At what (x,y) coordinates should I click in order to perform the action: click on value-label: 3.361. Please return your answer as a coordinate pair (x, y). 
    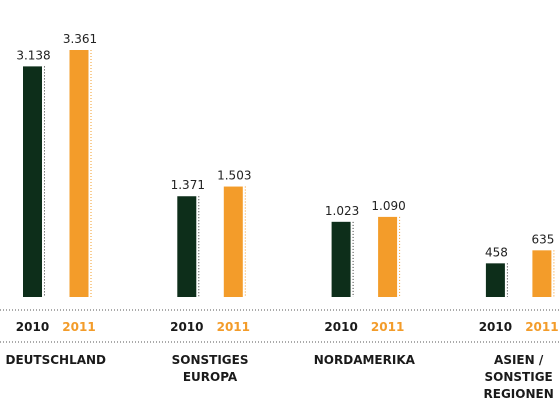
    Looking at the image, I should click on (80, 39).